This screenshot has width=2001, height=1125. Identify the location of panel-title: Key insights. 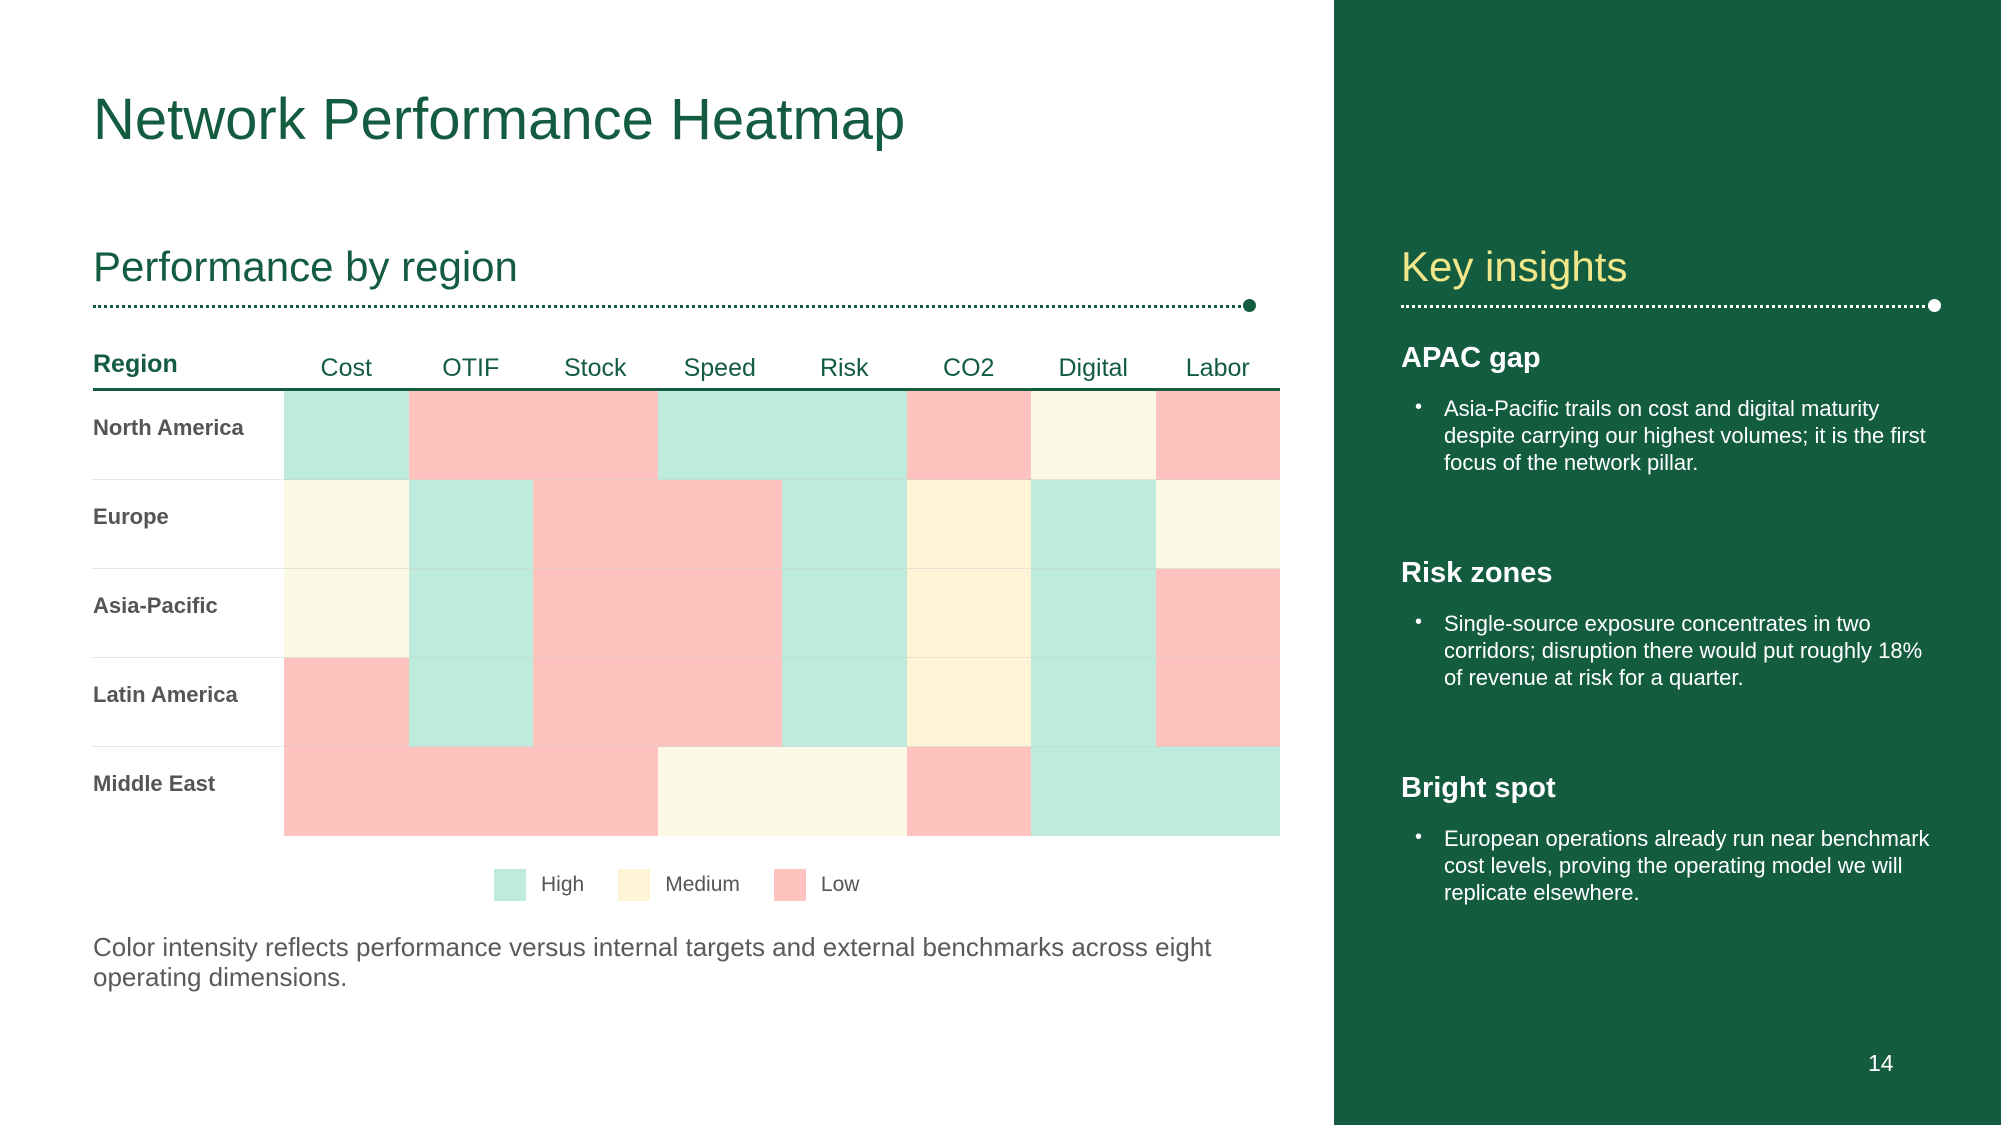
(1514, 266).